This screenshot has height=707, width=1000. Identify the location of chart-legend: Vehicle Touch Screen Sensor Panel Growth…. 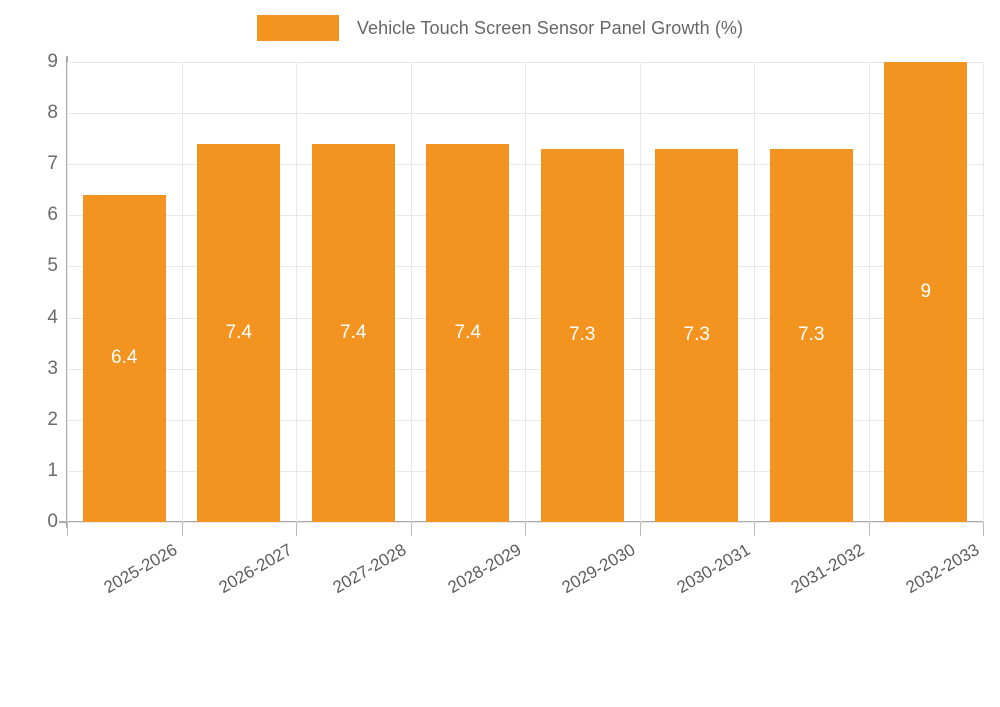
(500, 28).